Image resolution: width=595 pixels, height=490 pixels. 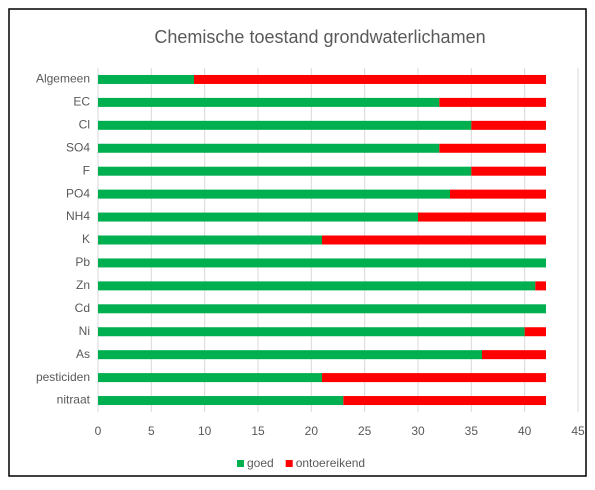 I want to click on y-tick-label: Cl, so click(x=84, y=125).